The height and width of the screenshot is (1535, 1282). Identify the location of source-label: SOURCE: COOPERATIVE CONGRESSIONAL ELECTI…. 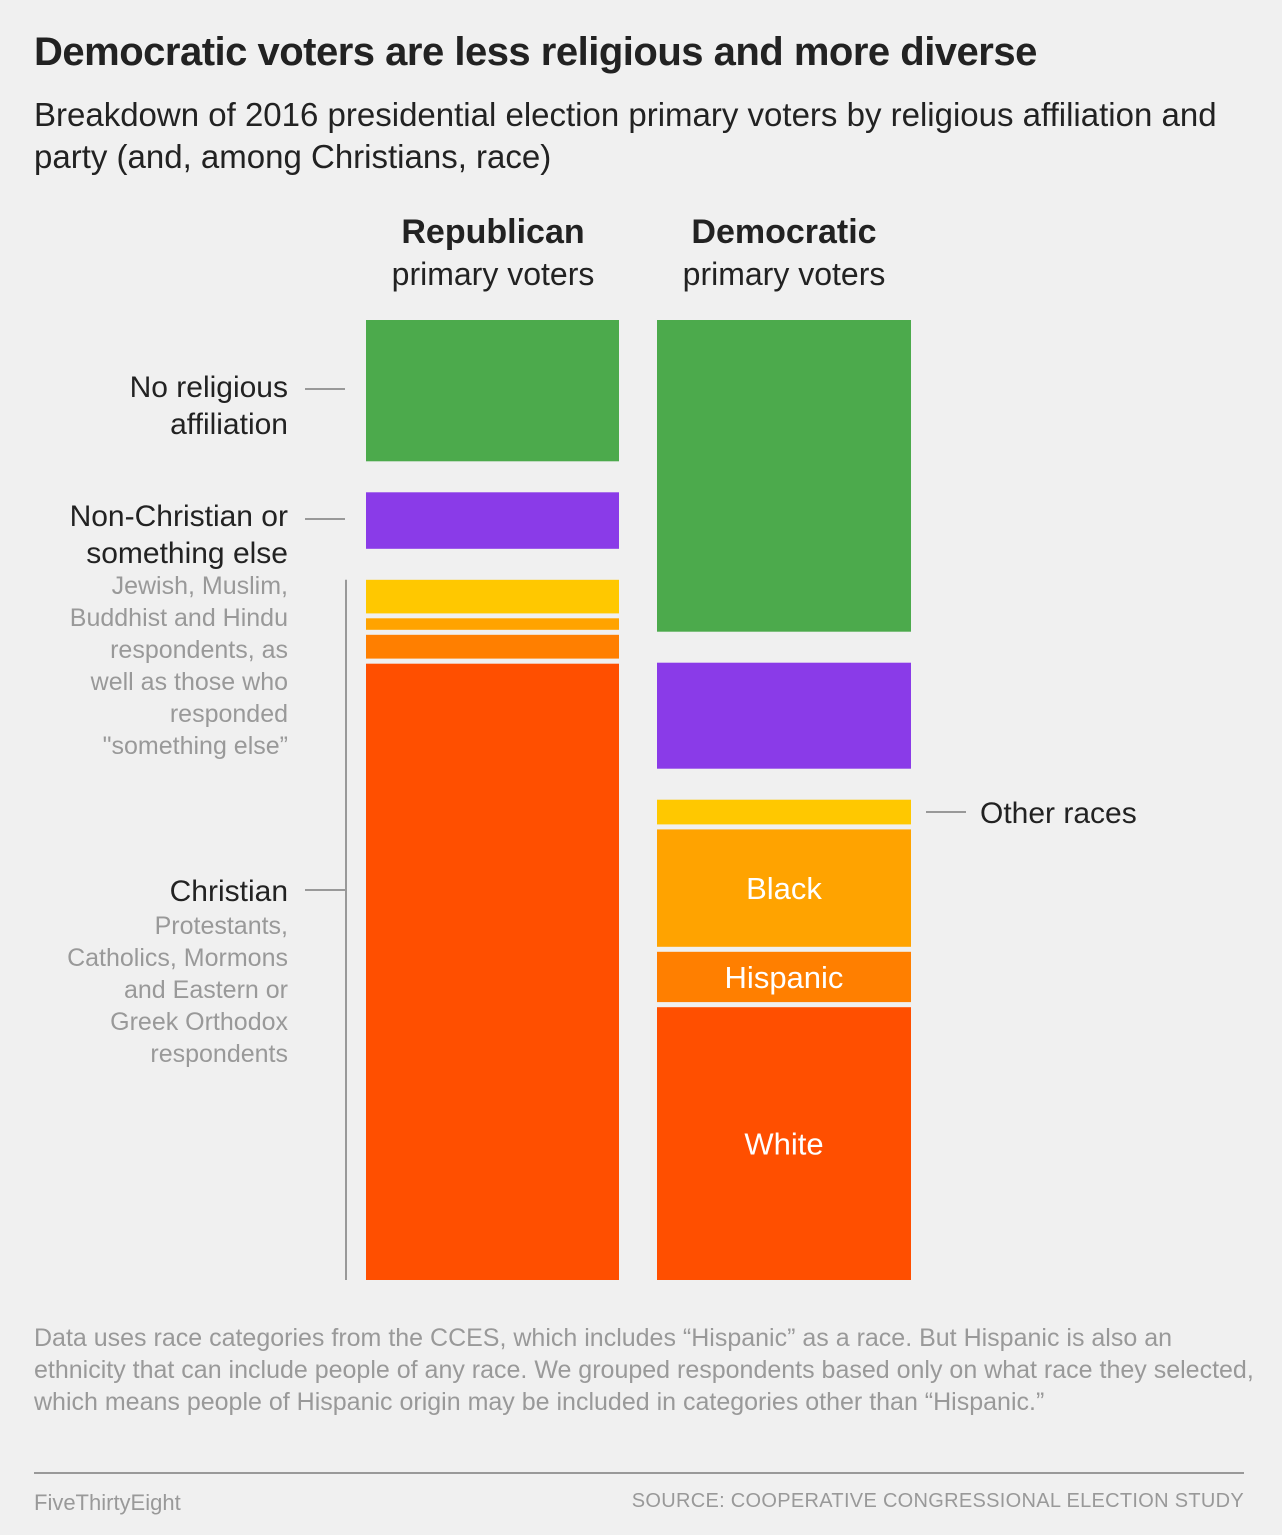
(937, 1501).